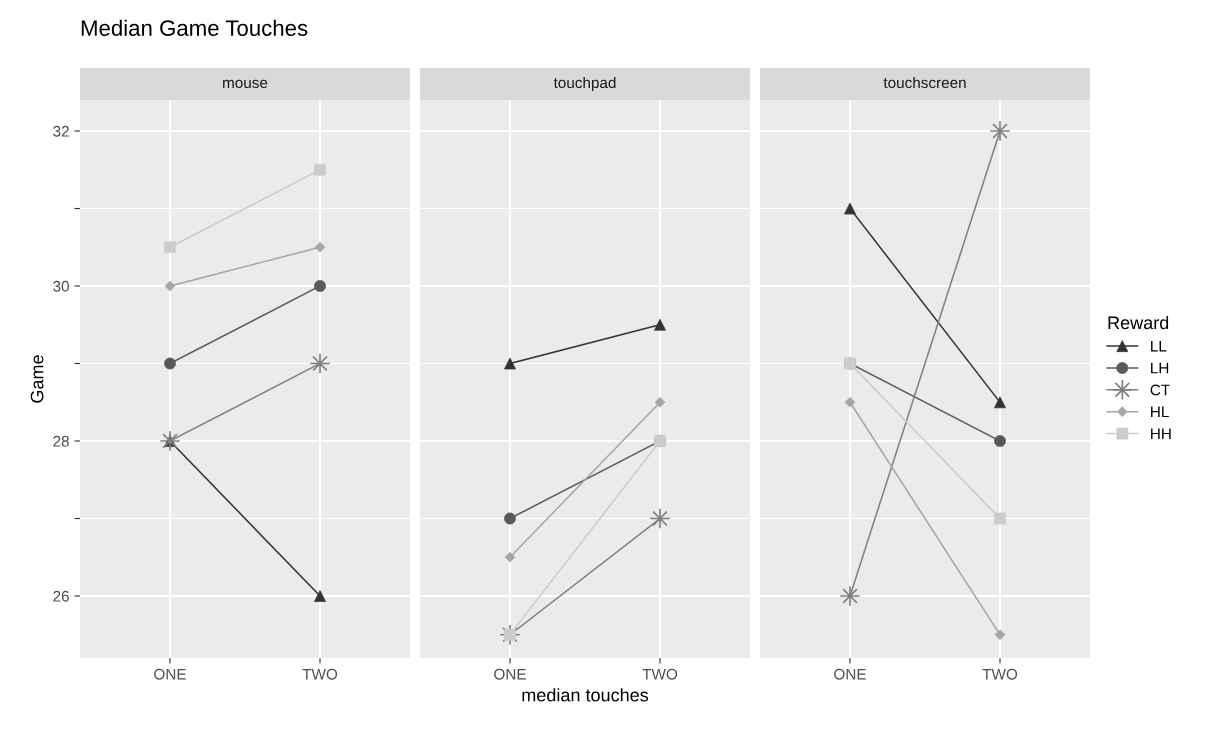 Image resolution: width=1223 pixels, height=730 pixels. Describe the element at coordinates (61, 131) in the screenshot. I see `y-tick-label: 32` at that location.